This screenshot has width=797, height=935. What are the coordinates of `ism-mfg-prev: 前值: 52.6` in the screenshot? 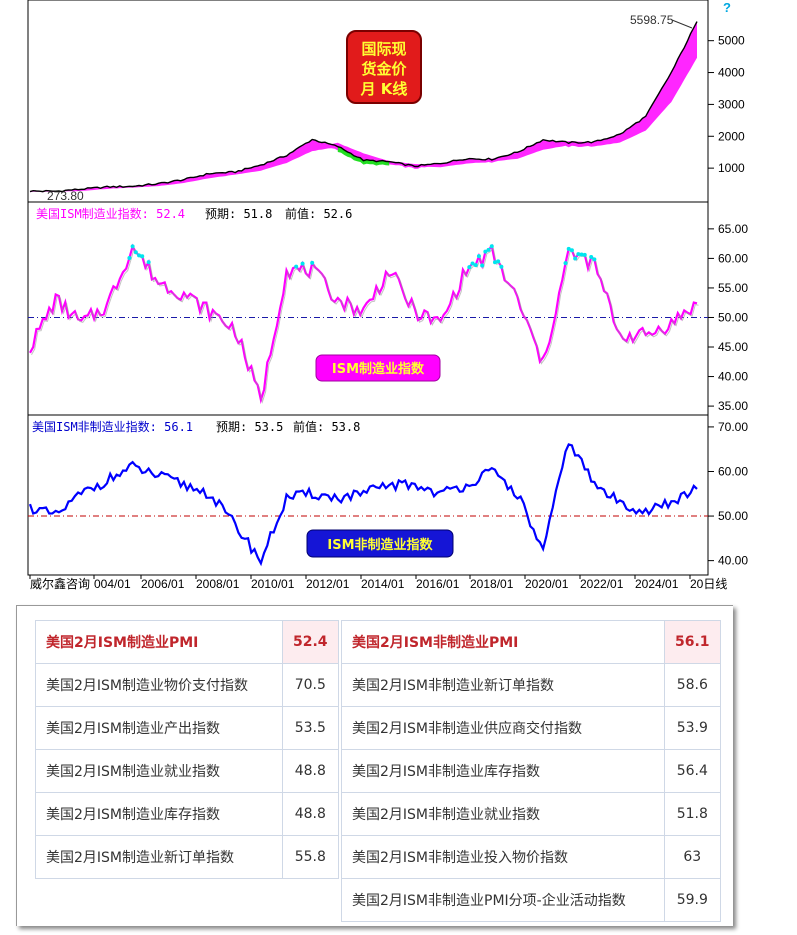 It's located at (318, 213).